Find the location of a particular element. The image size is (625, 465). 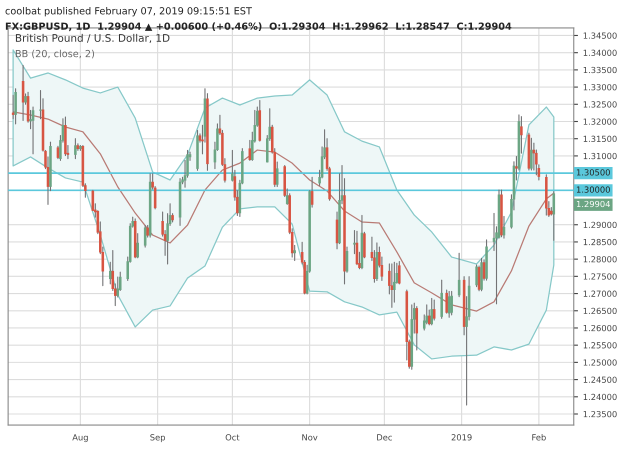

x-tick-label: Feb is located at coordinates (539, 437).